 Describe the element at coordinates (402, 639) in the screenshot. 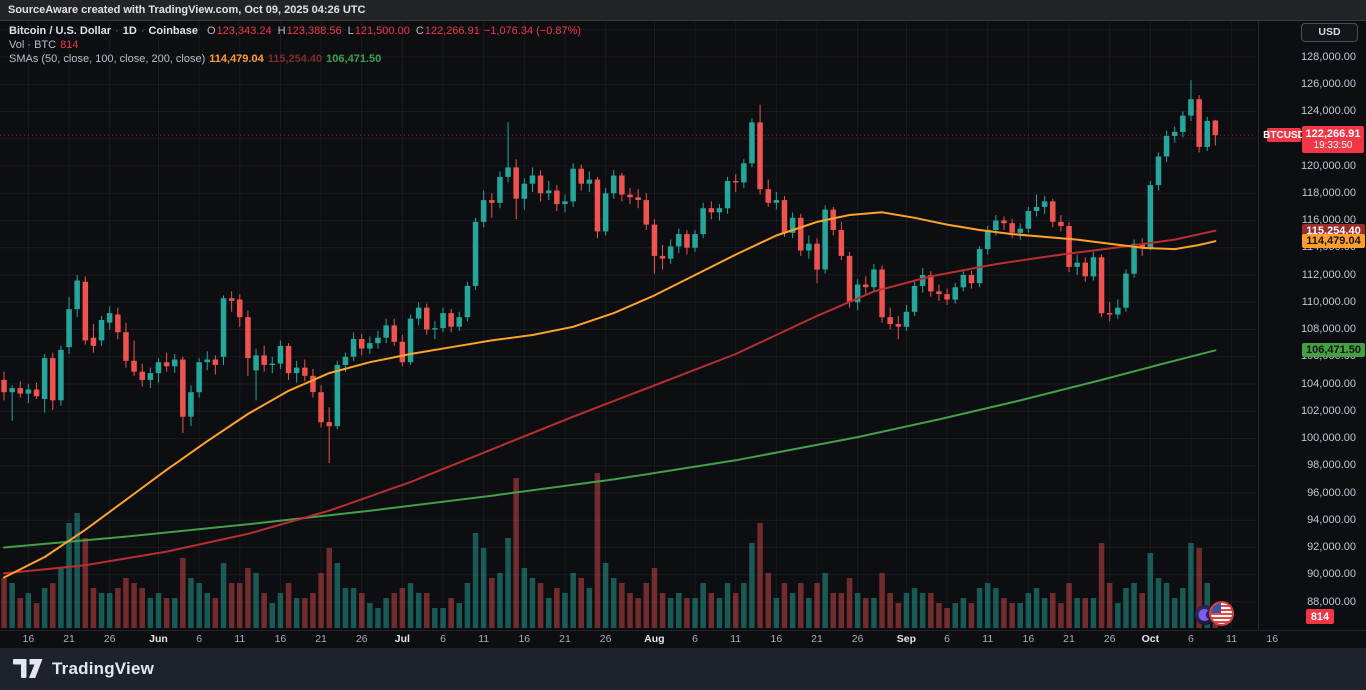

I see `time-tick-label: Jul` at that location.